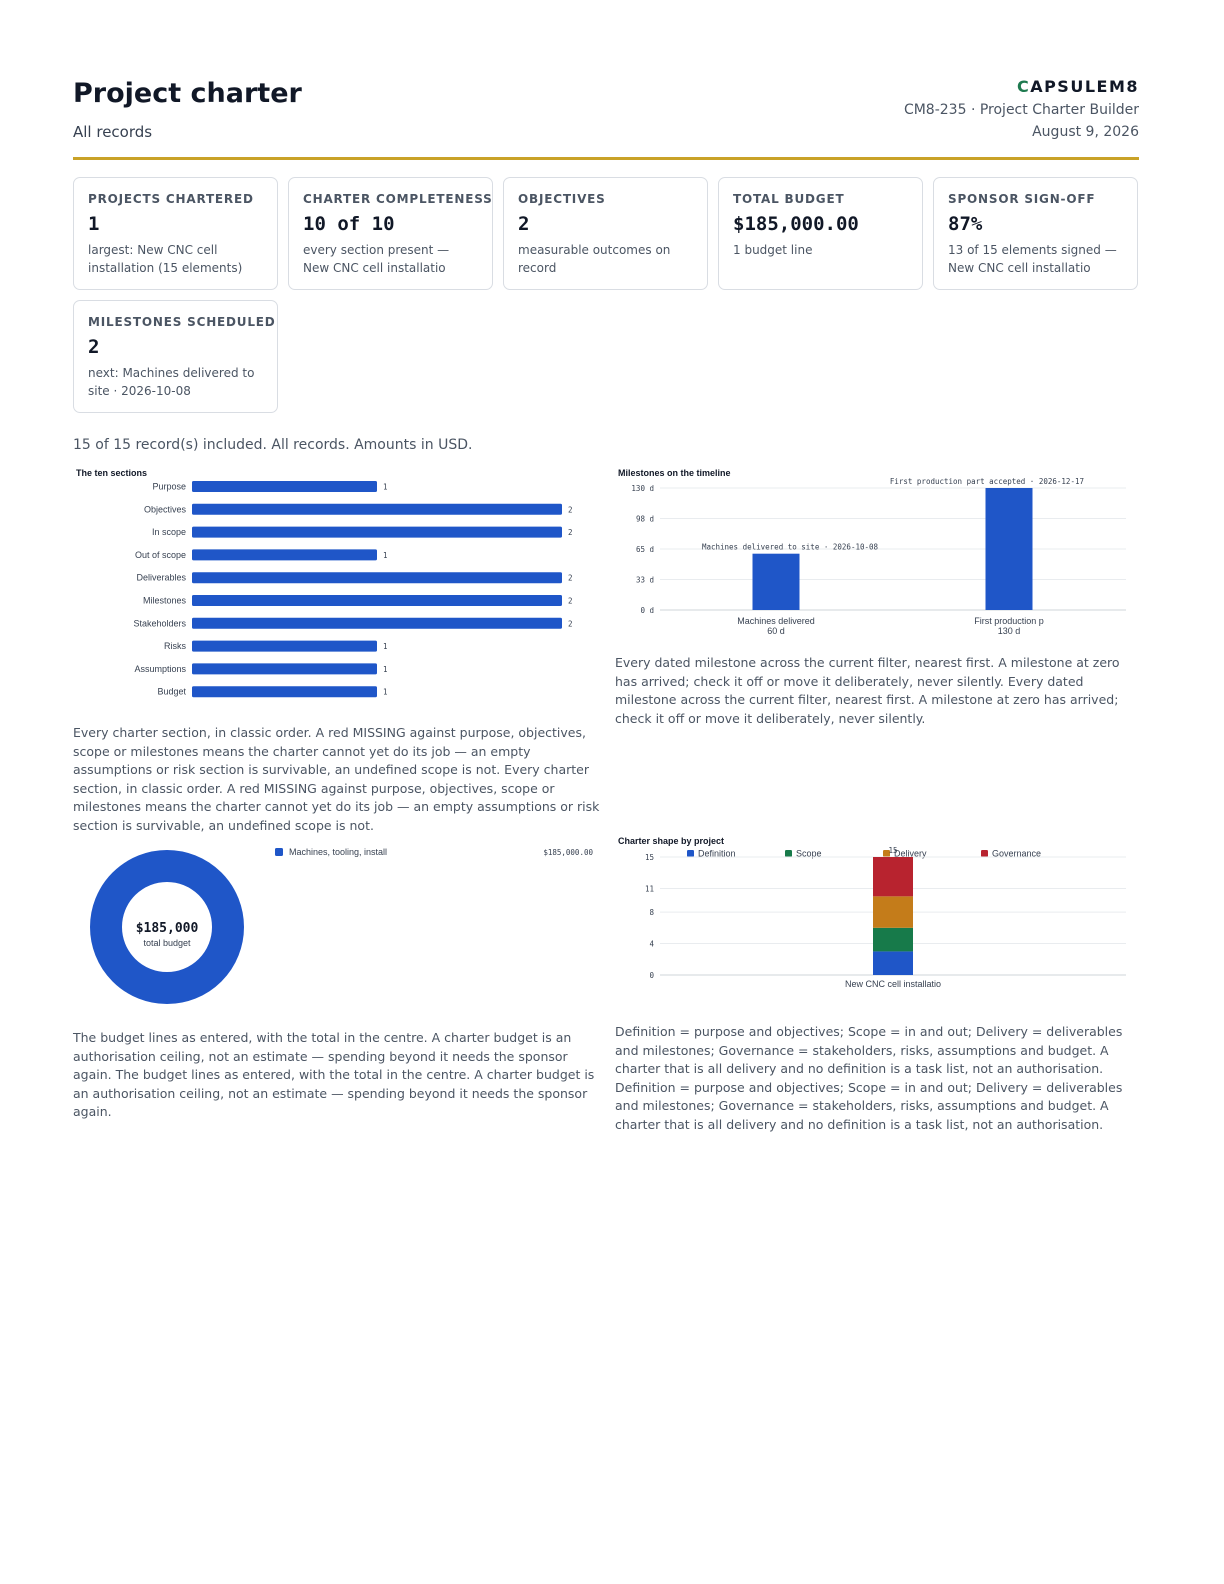  Describe the element at coordinates (1009, 621) in the screenshot. I see `x-category-label: First production p` at that location.